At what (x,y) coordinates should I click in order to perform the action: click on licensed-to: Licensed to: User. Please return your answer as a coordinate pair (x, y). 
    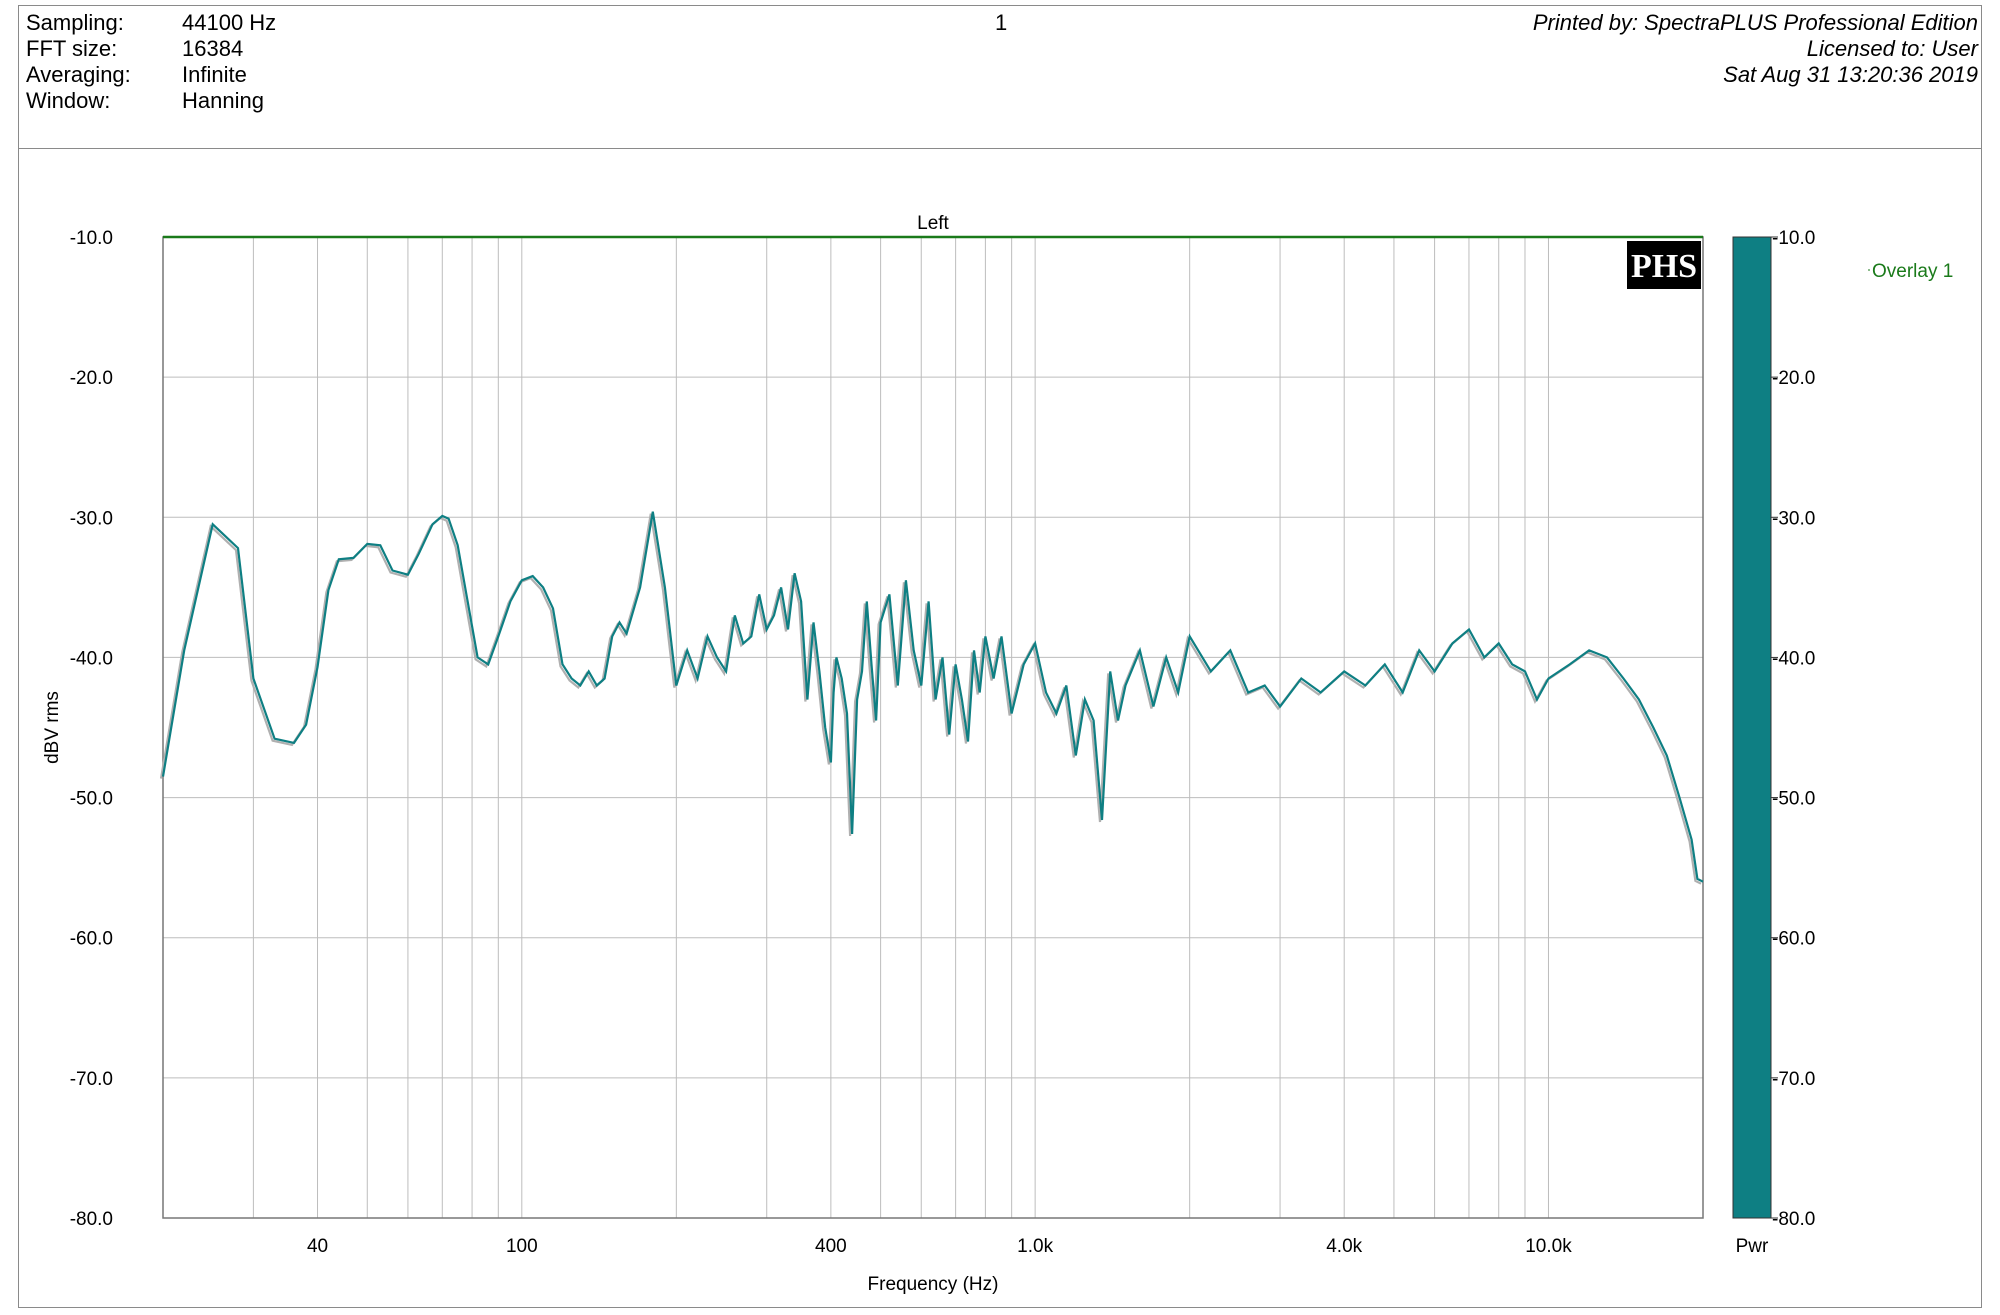
    Looking at the image, I should click on (1892, 48).